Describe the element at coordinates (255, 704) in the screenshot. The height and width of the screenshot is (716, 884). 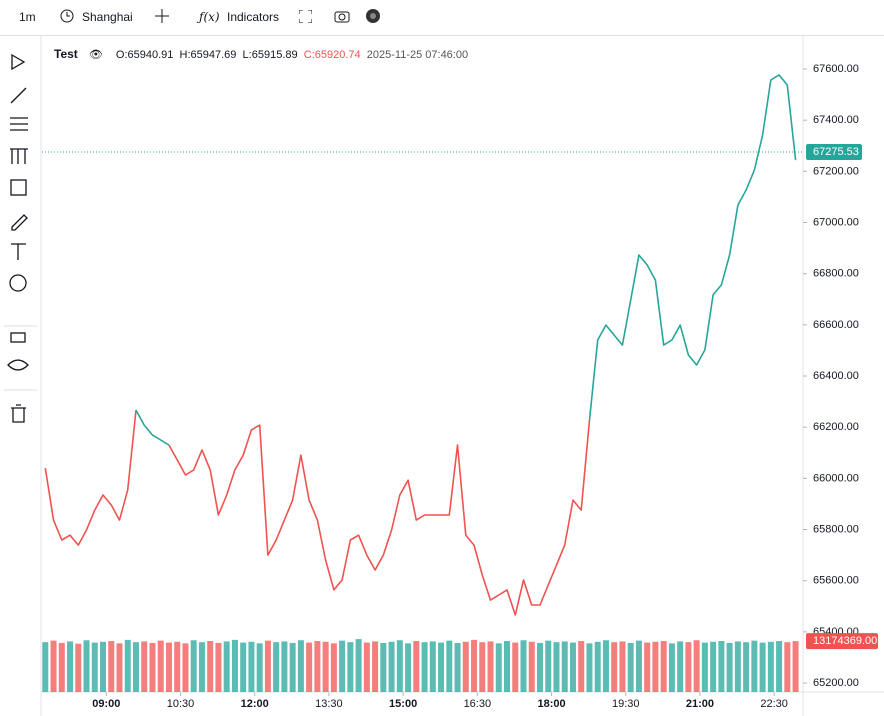
I see `x-tick-label: 12:00` at that location.